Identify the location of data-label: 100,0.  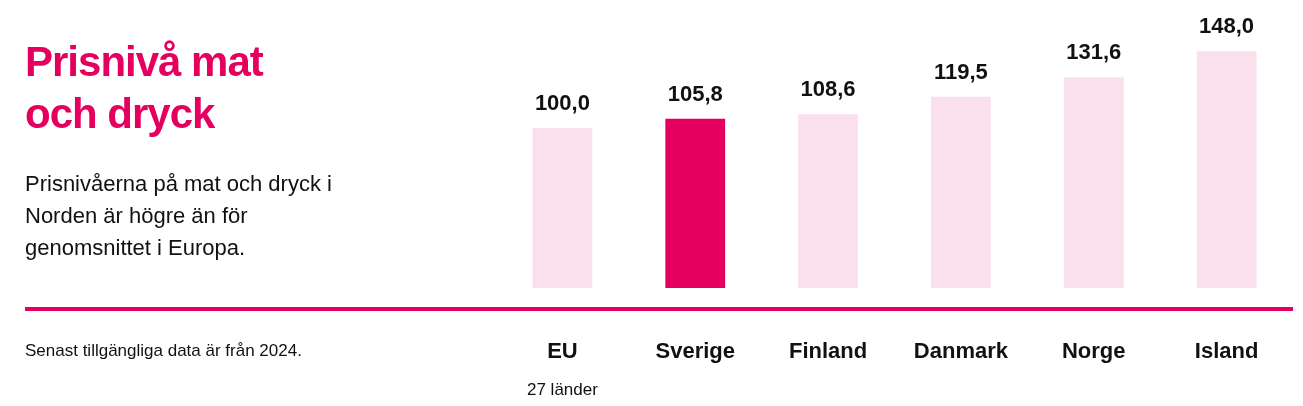
(562, 102).